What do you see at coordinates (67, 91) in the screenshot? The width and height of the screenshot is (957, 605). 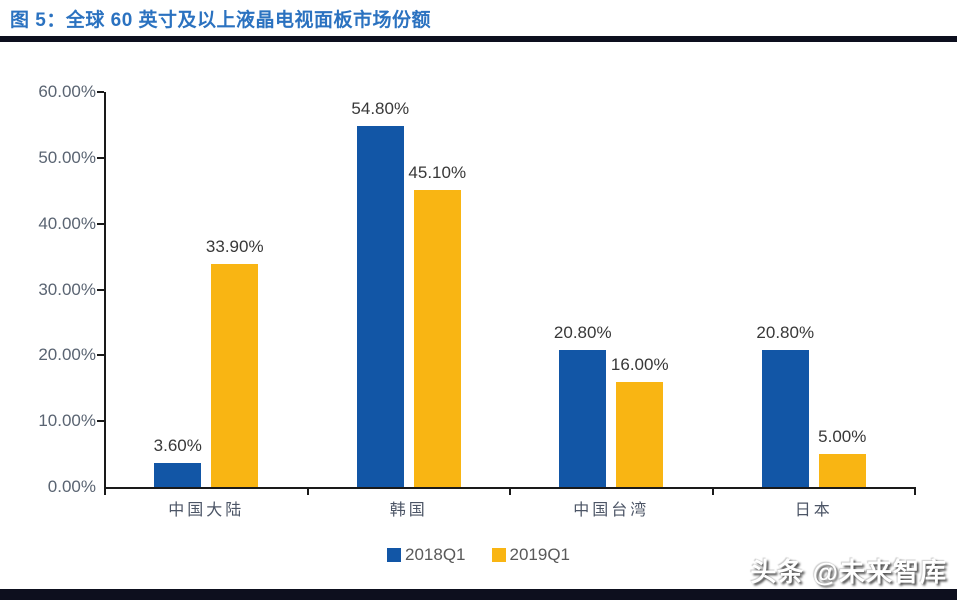 I see `y-tick-label: 60.00%` at bounding box center [67, 91].